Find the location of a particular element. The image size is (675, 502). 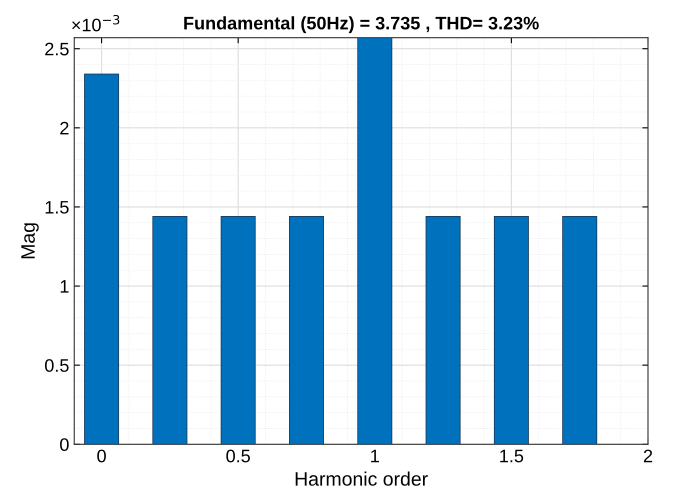

chart-title: Fundamental (50Hz) = 3.735 , THD= 3.23% is located at coordinates (361, 25).